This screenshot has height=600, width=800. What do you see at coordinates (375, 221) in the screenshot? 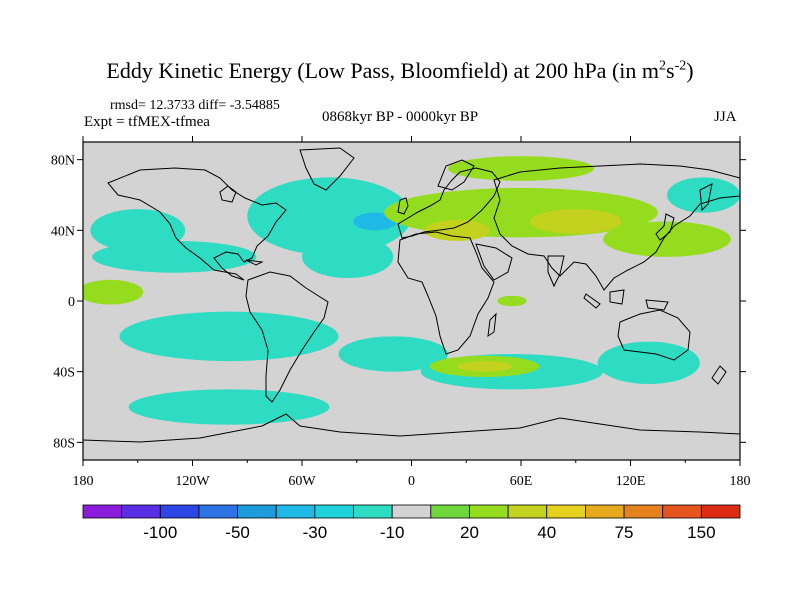
I see `region-n-atlantic-core` at bounding box center [375, 221].